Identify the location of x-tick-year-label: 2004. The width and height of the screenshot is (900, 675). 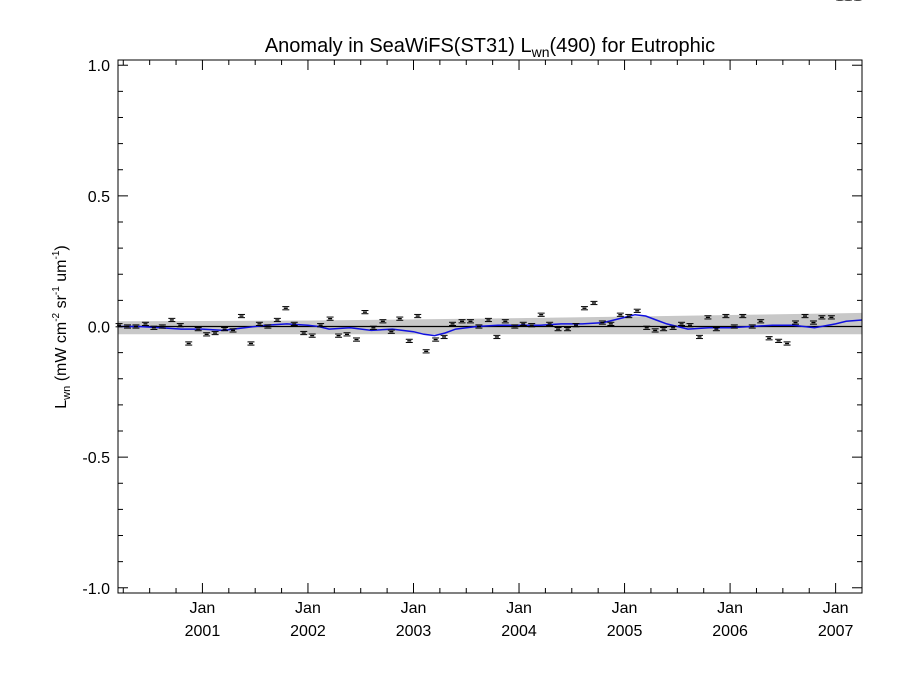
(519, 631).